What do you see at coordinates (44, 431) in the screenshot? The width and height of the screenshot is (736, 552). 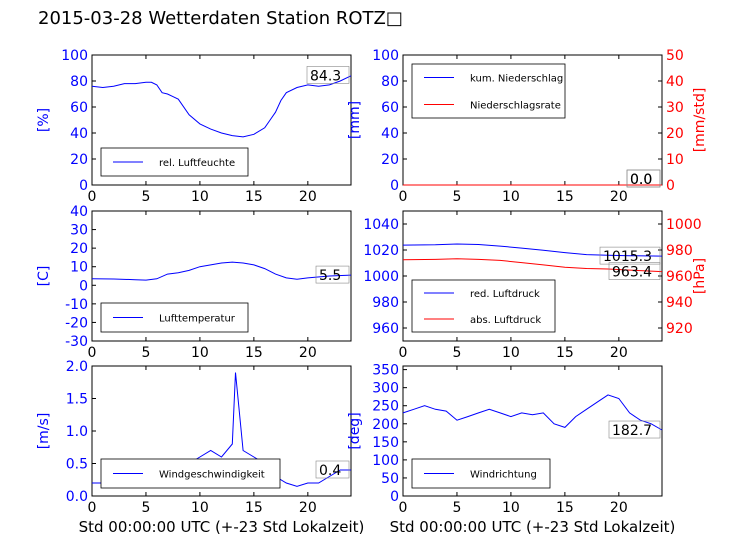 I see `y-axis-label: [m/s]` at bounding box center [44, 431].